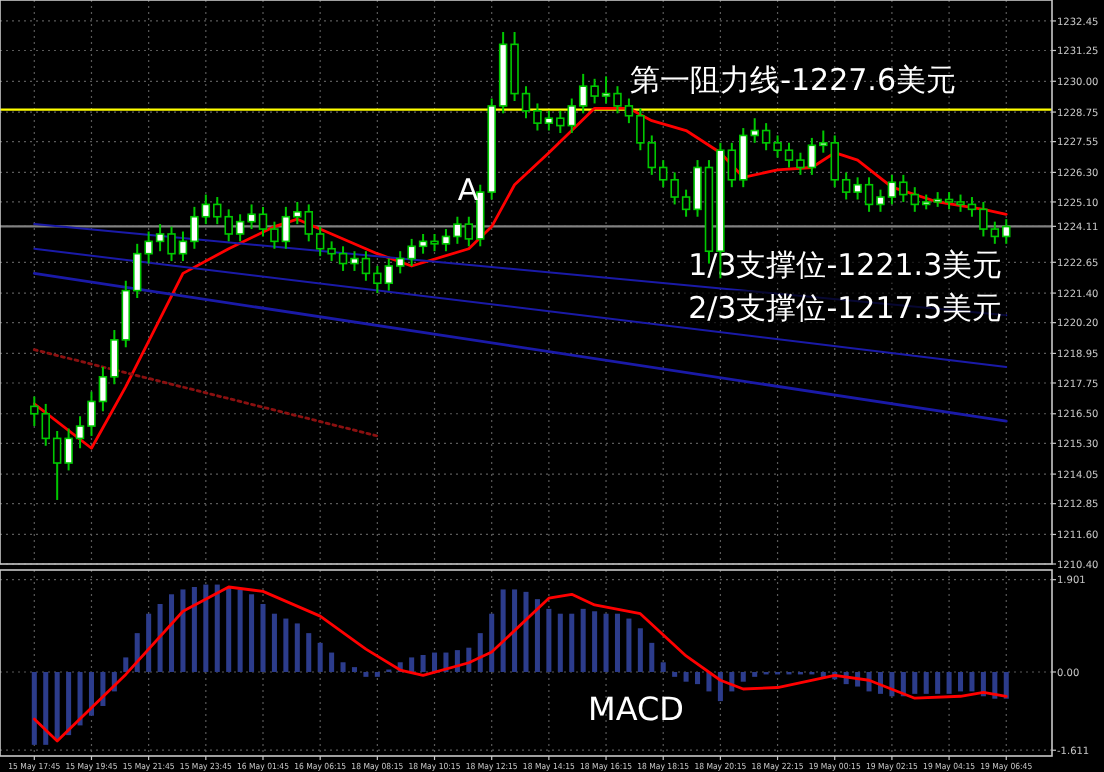 Image resolution: width=1104 pixels, height=772 pixels. Describe the element at coordinates (793, 79) in the screenshot. I see `ref-line-label: 第一阻力线-1227.6美元` at that location.